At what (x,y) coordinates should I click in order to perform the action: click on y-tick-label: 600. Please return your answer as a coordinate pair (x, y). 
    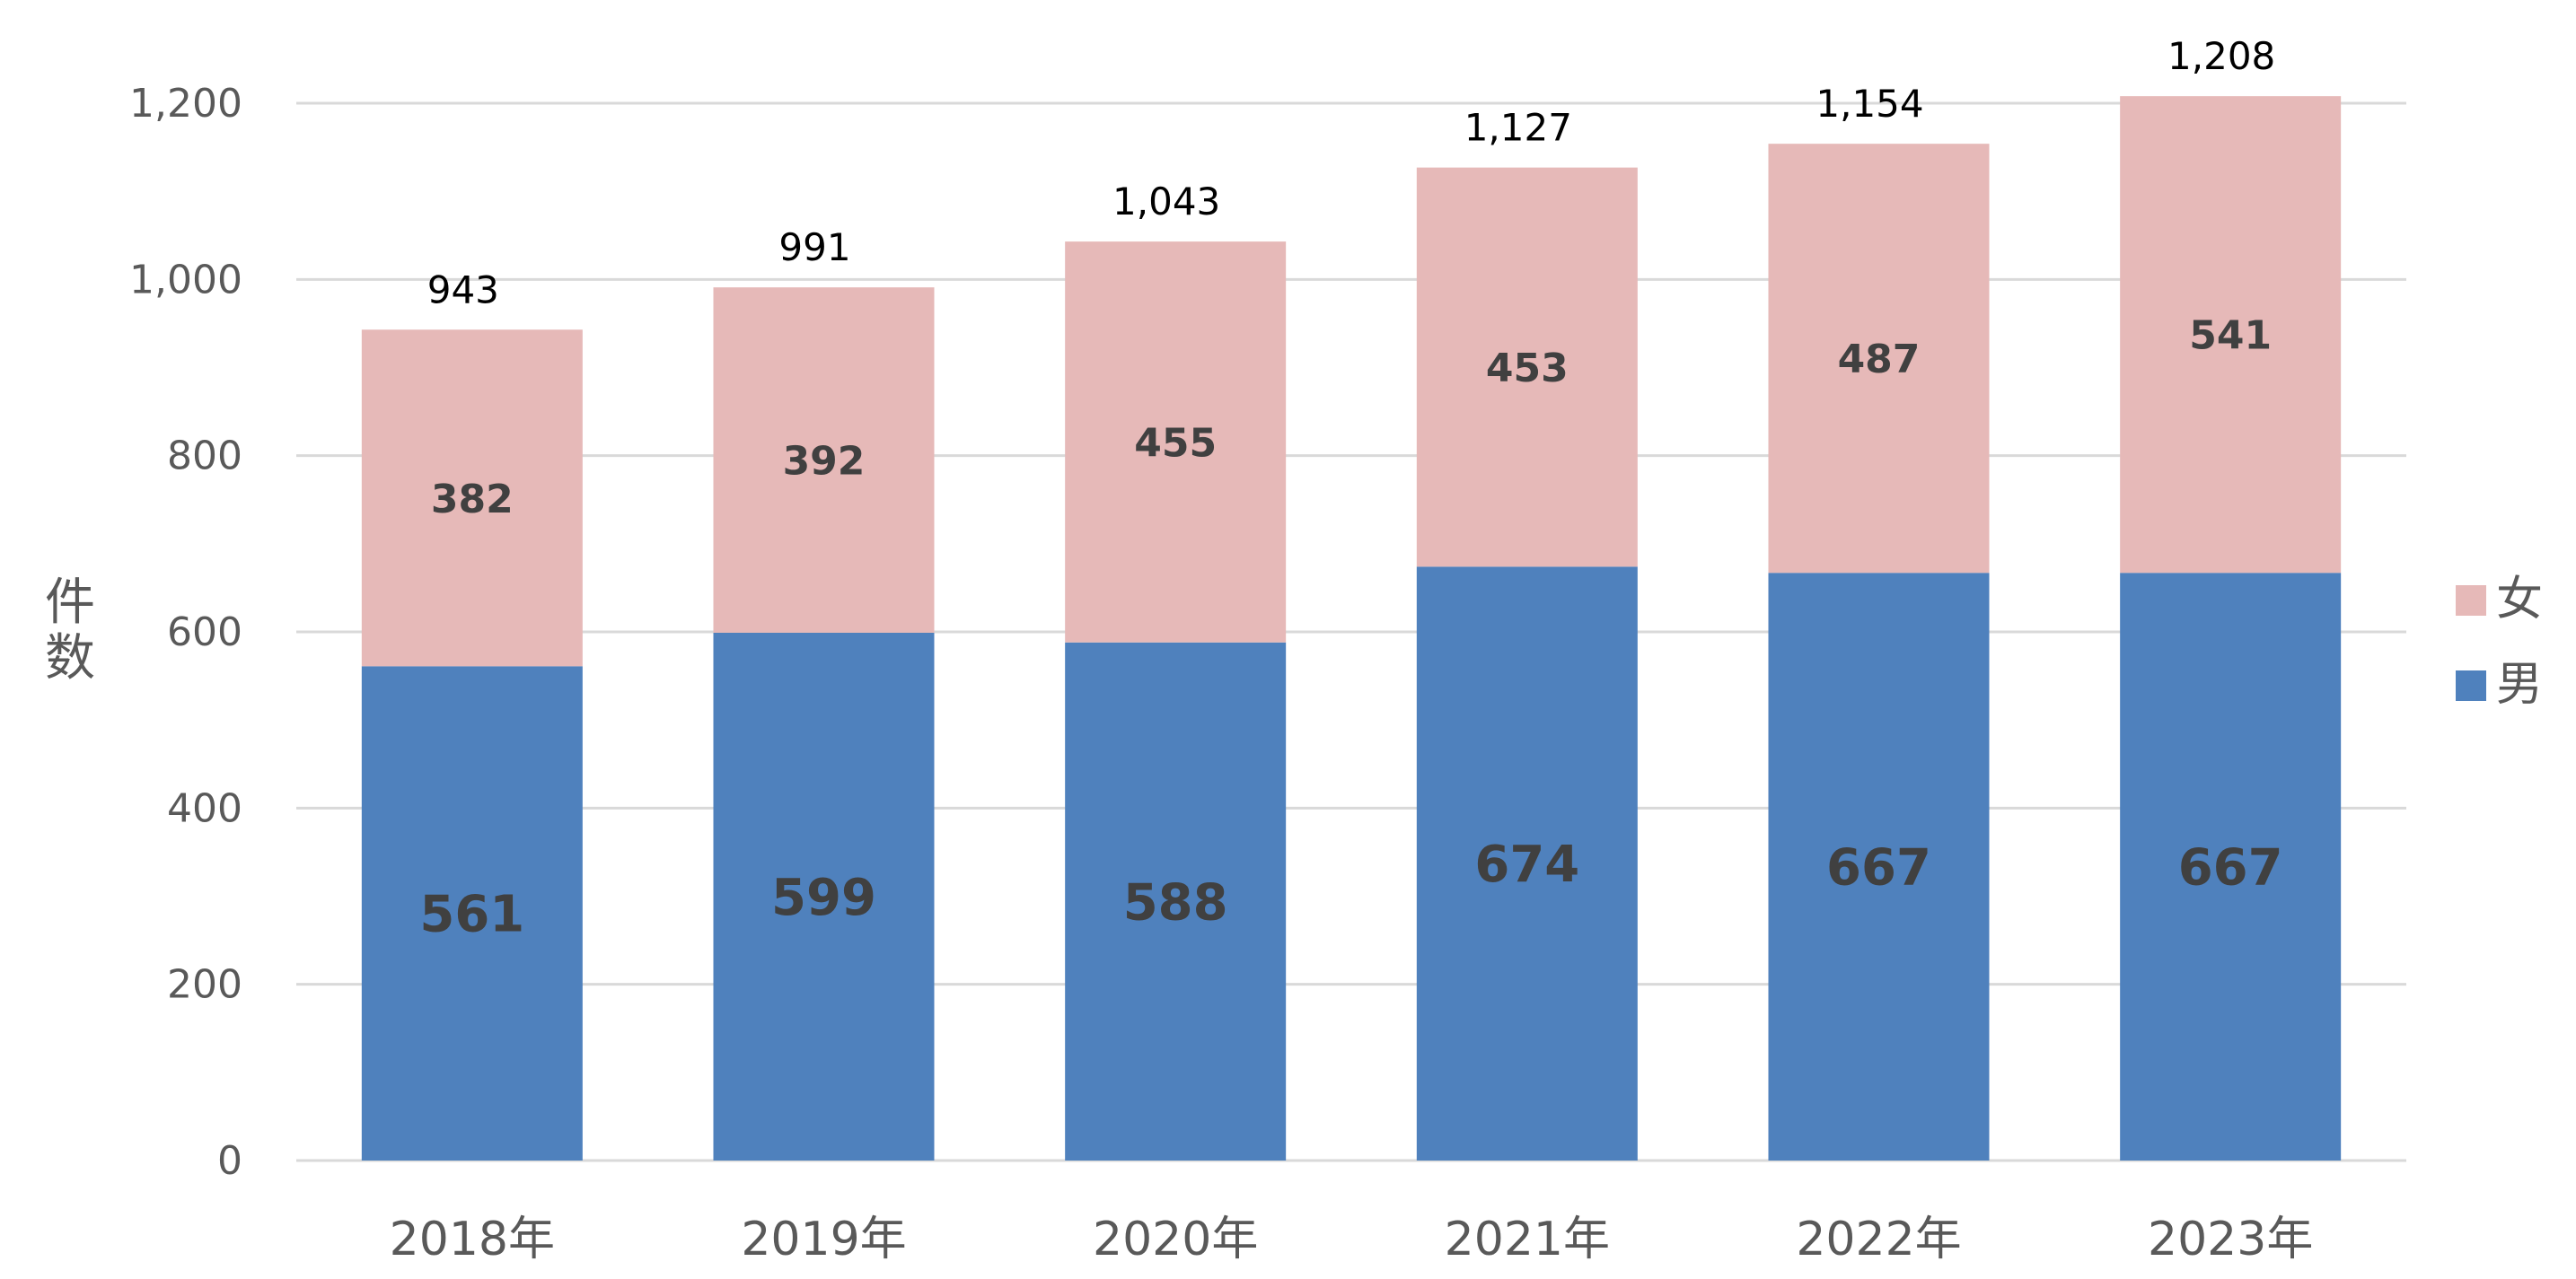
    Looking at the image, I should click on (205, 632).